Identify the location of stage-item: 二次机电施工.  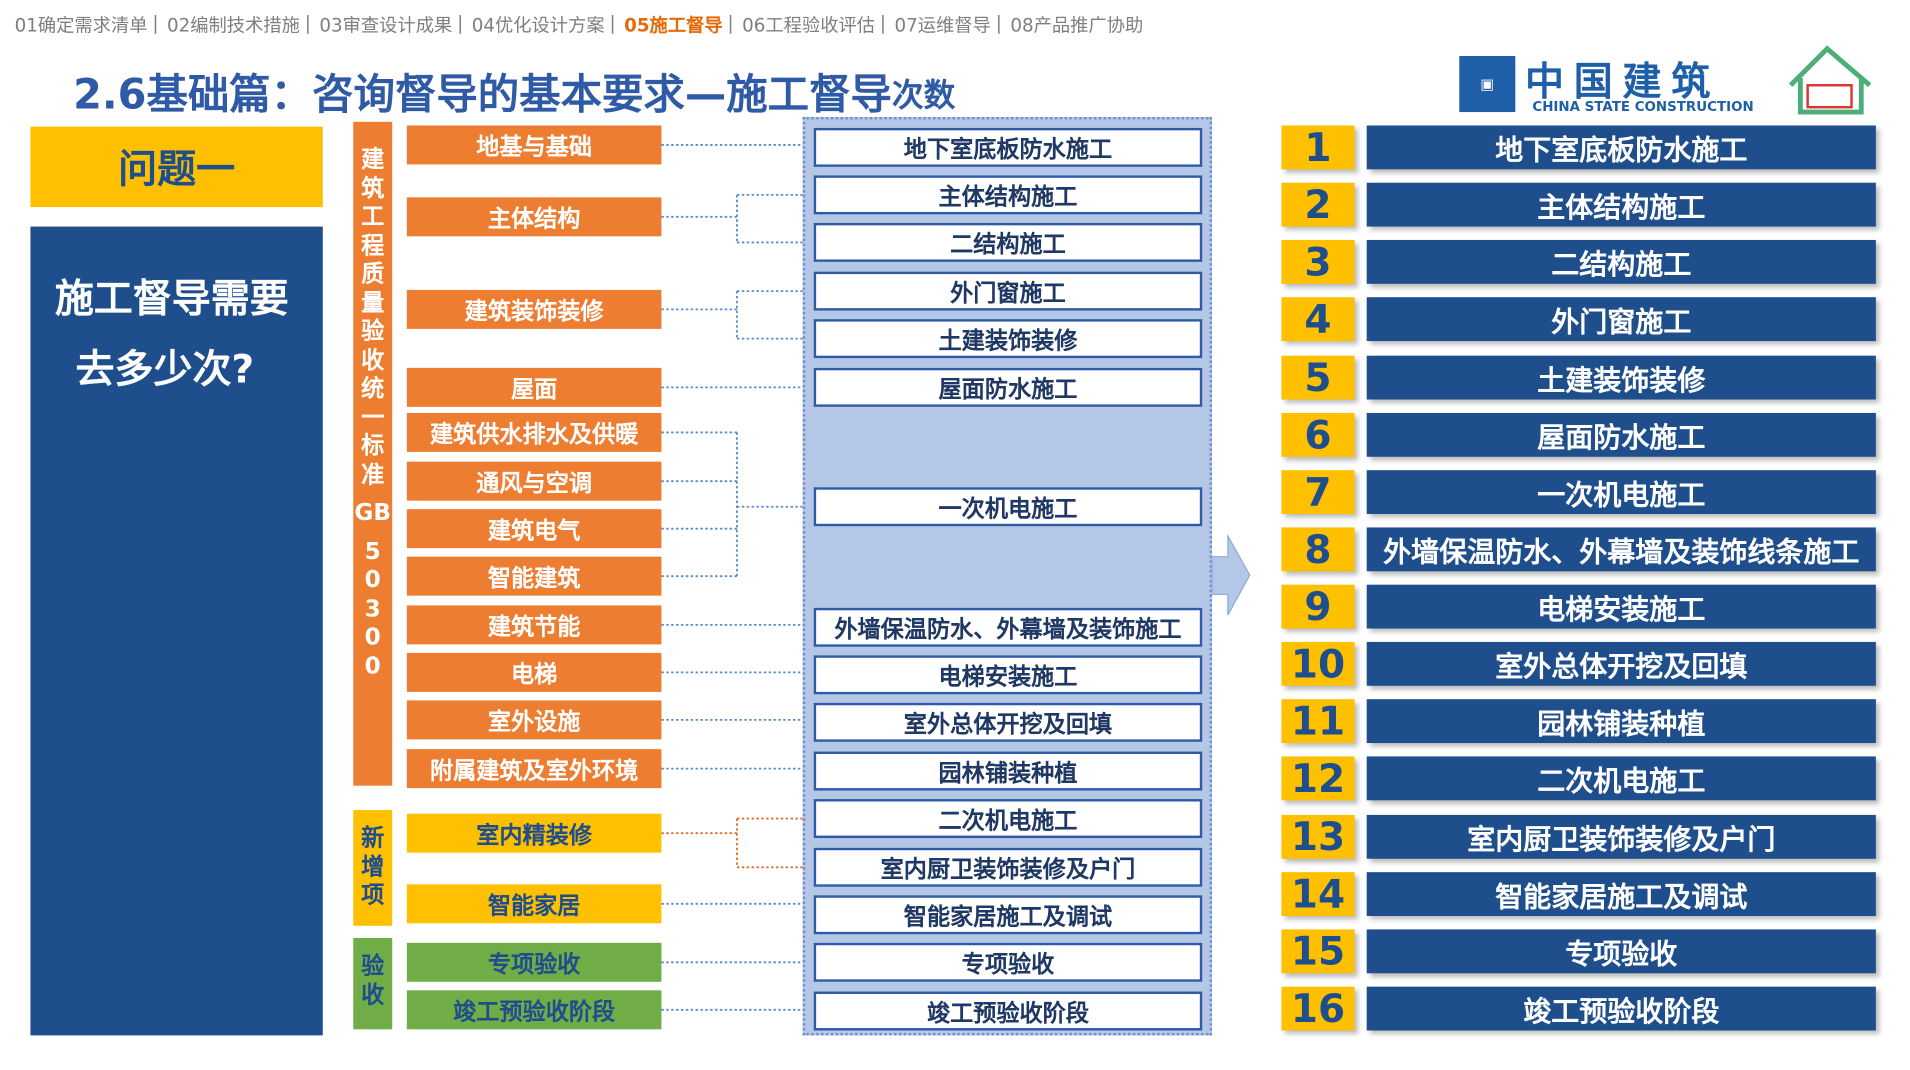
(1008, 819).